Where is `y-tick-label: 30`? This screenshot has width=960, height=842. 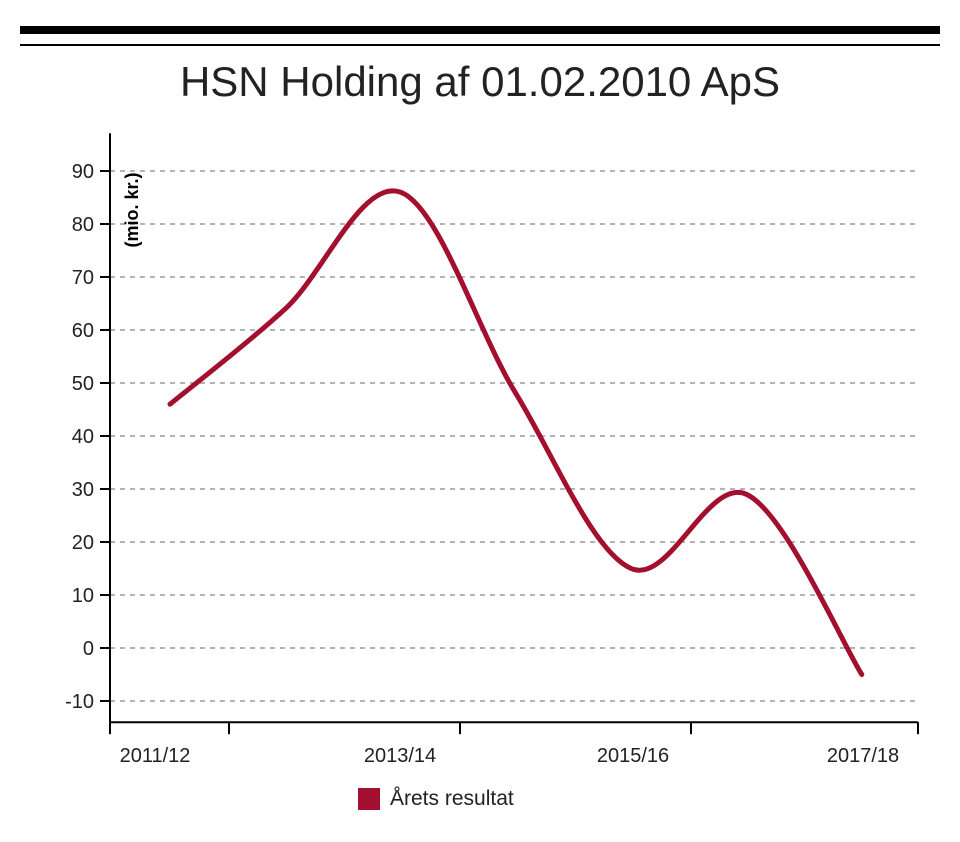
y-tick-label: 30 is located at coordinates (83, 490).